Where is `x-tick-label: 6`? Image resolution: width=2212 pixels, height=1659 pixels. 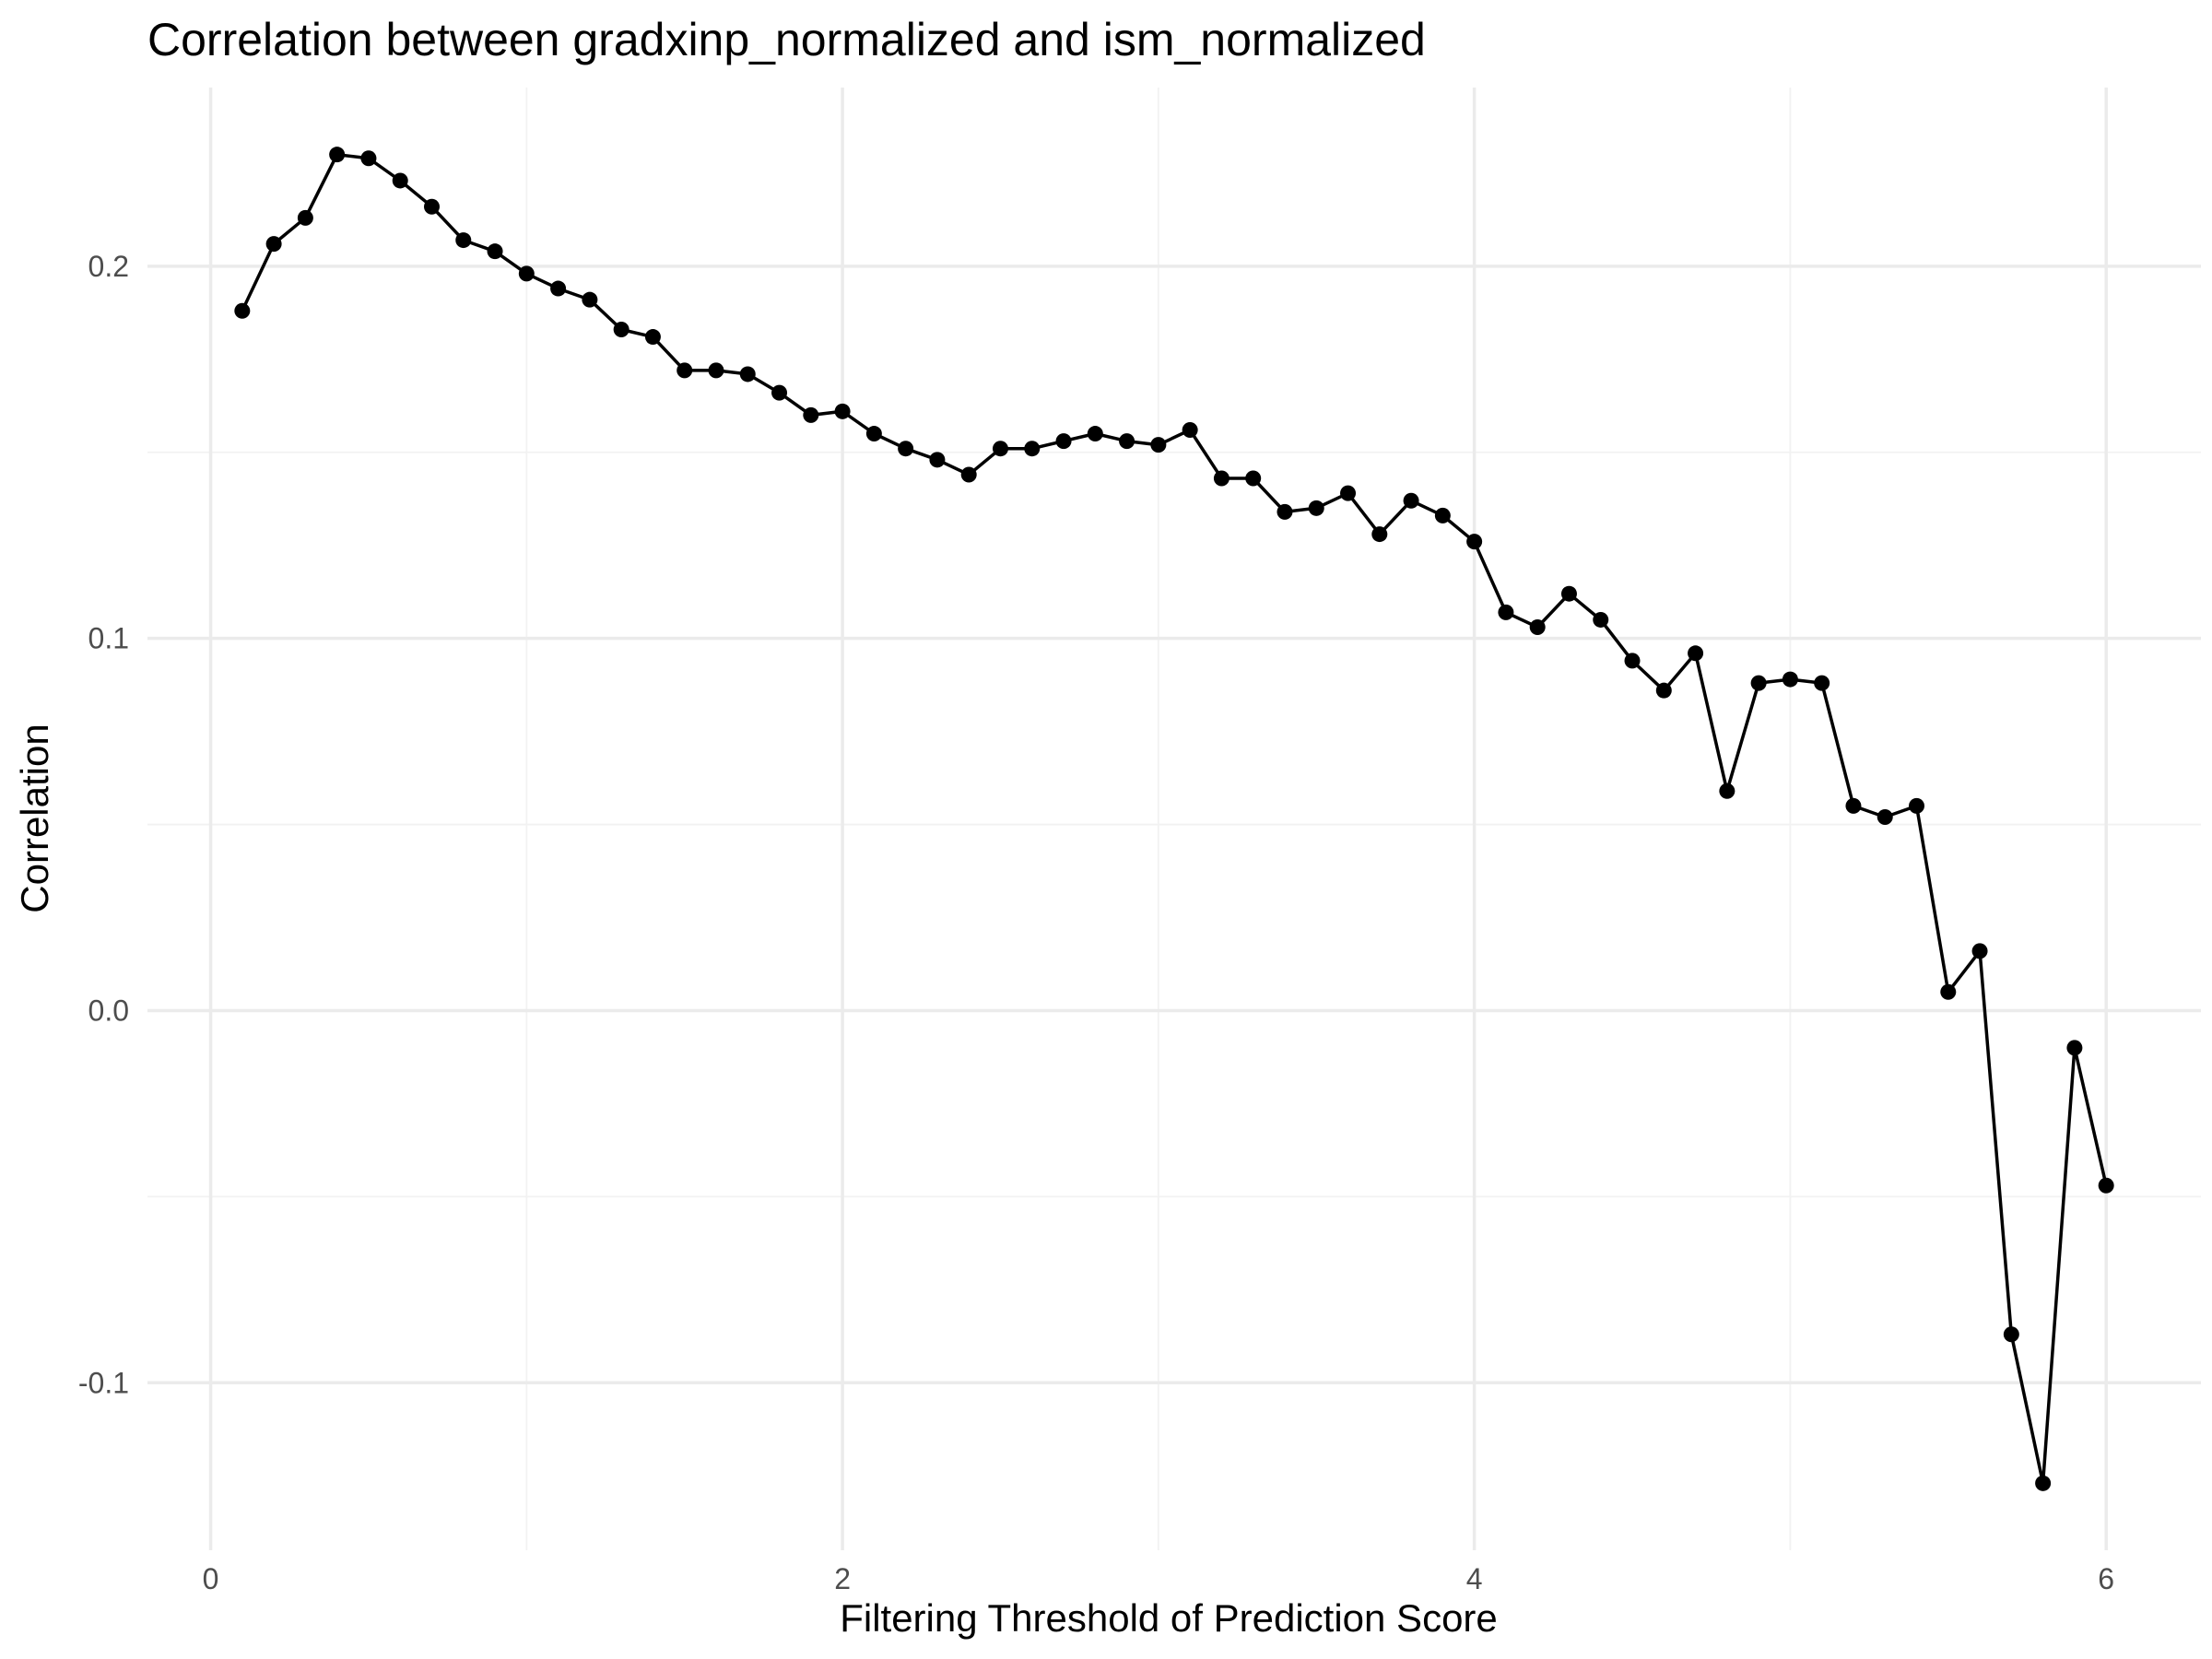
x-tick-label: 6 is located at coordinates (2106, 1578).